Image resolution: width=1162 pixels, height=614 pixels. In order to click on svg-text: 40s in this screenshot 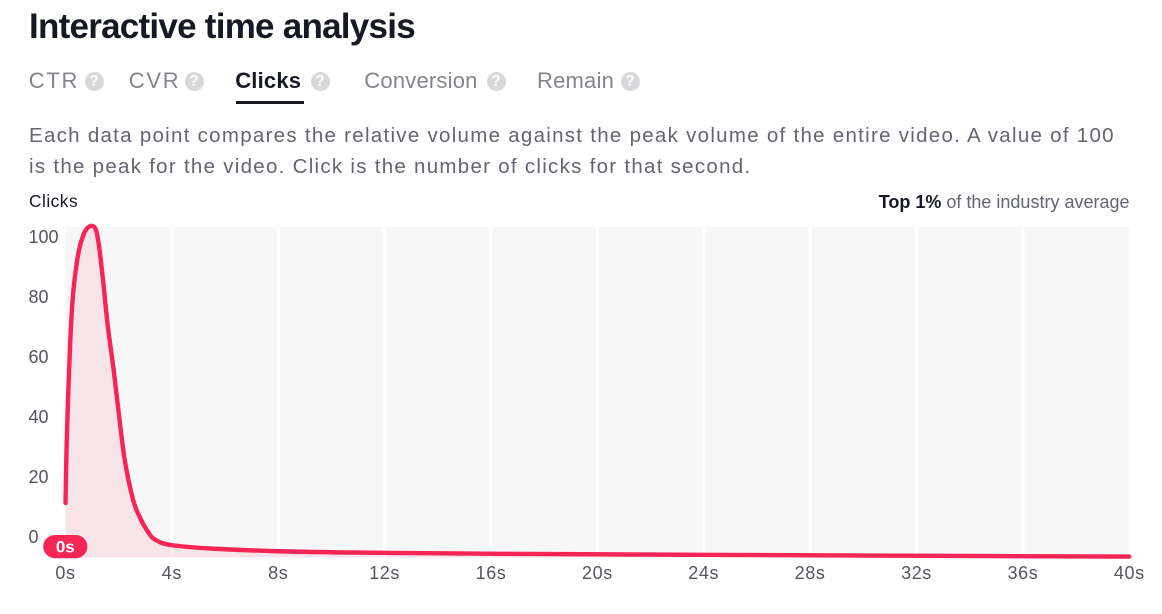, I will do `click(1129, 573)`.